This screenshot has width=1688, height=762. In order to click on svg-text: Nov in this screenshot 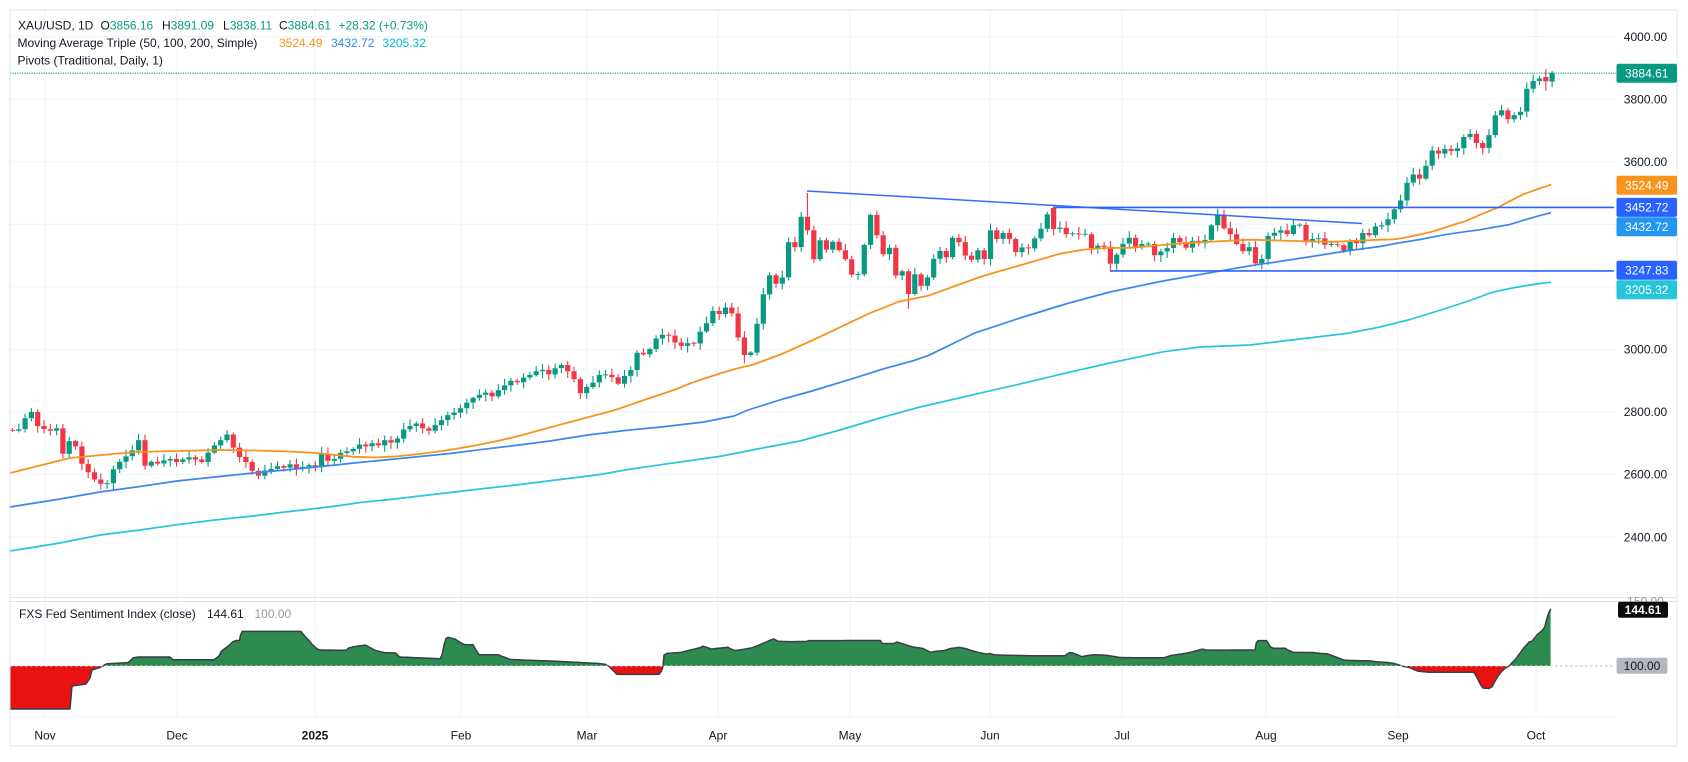, I will do `click(44, 736)`.